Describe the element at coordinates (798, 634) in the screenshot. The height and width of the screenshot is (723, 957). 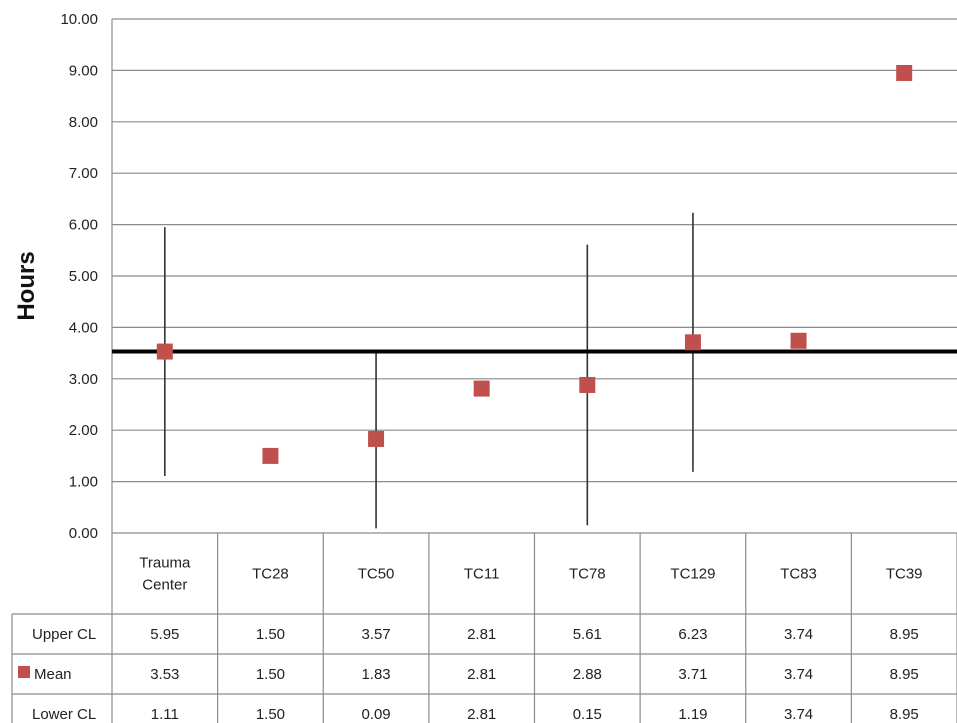
I see `cell-0-6: 3.74` at that location.